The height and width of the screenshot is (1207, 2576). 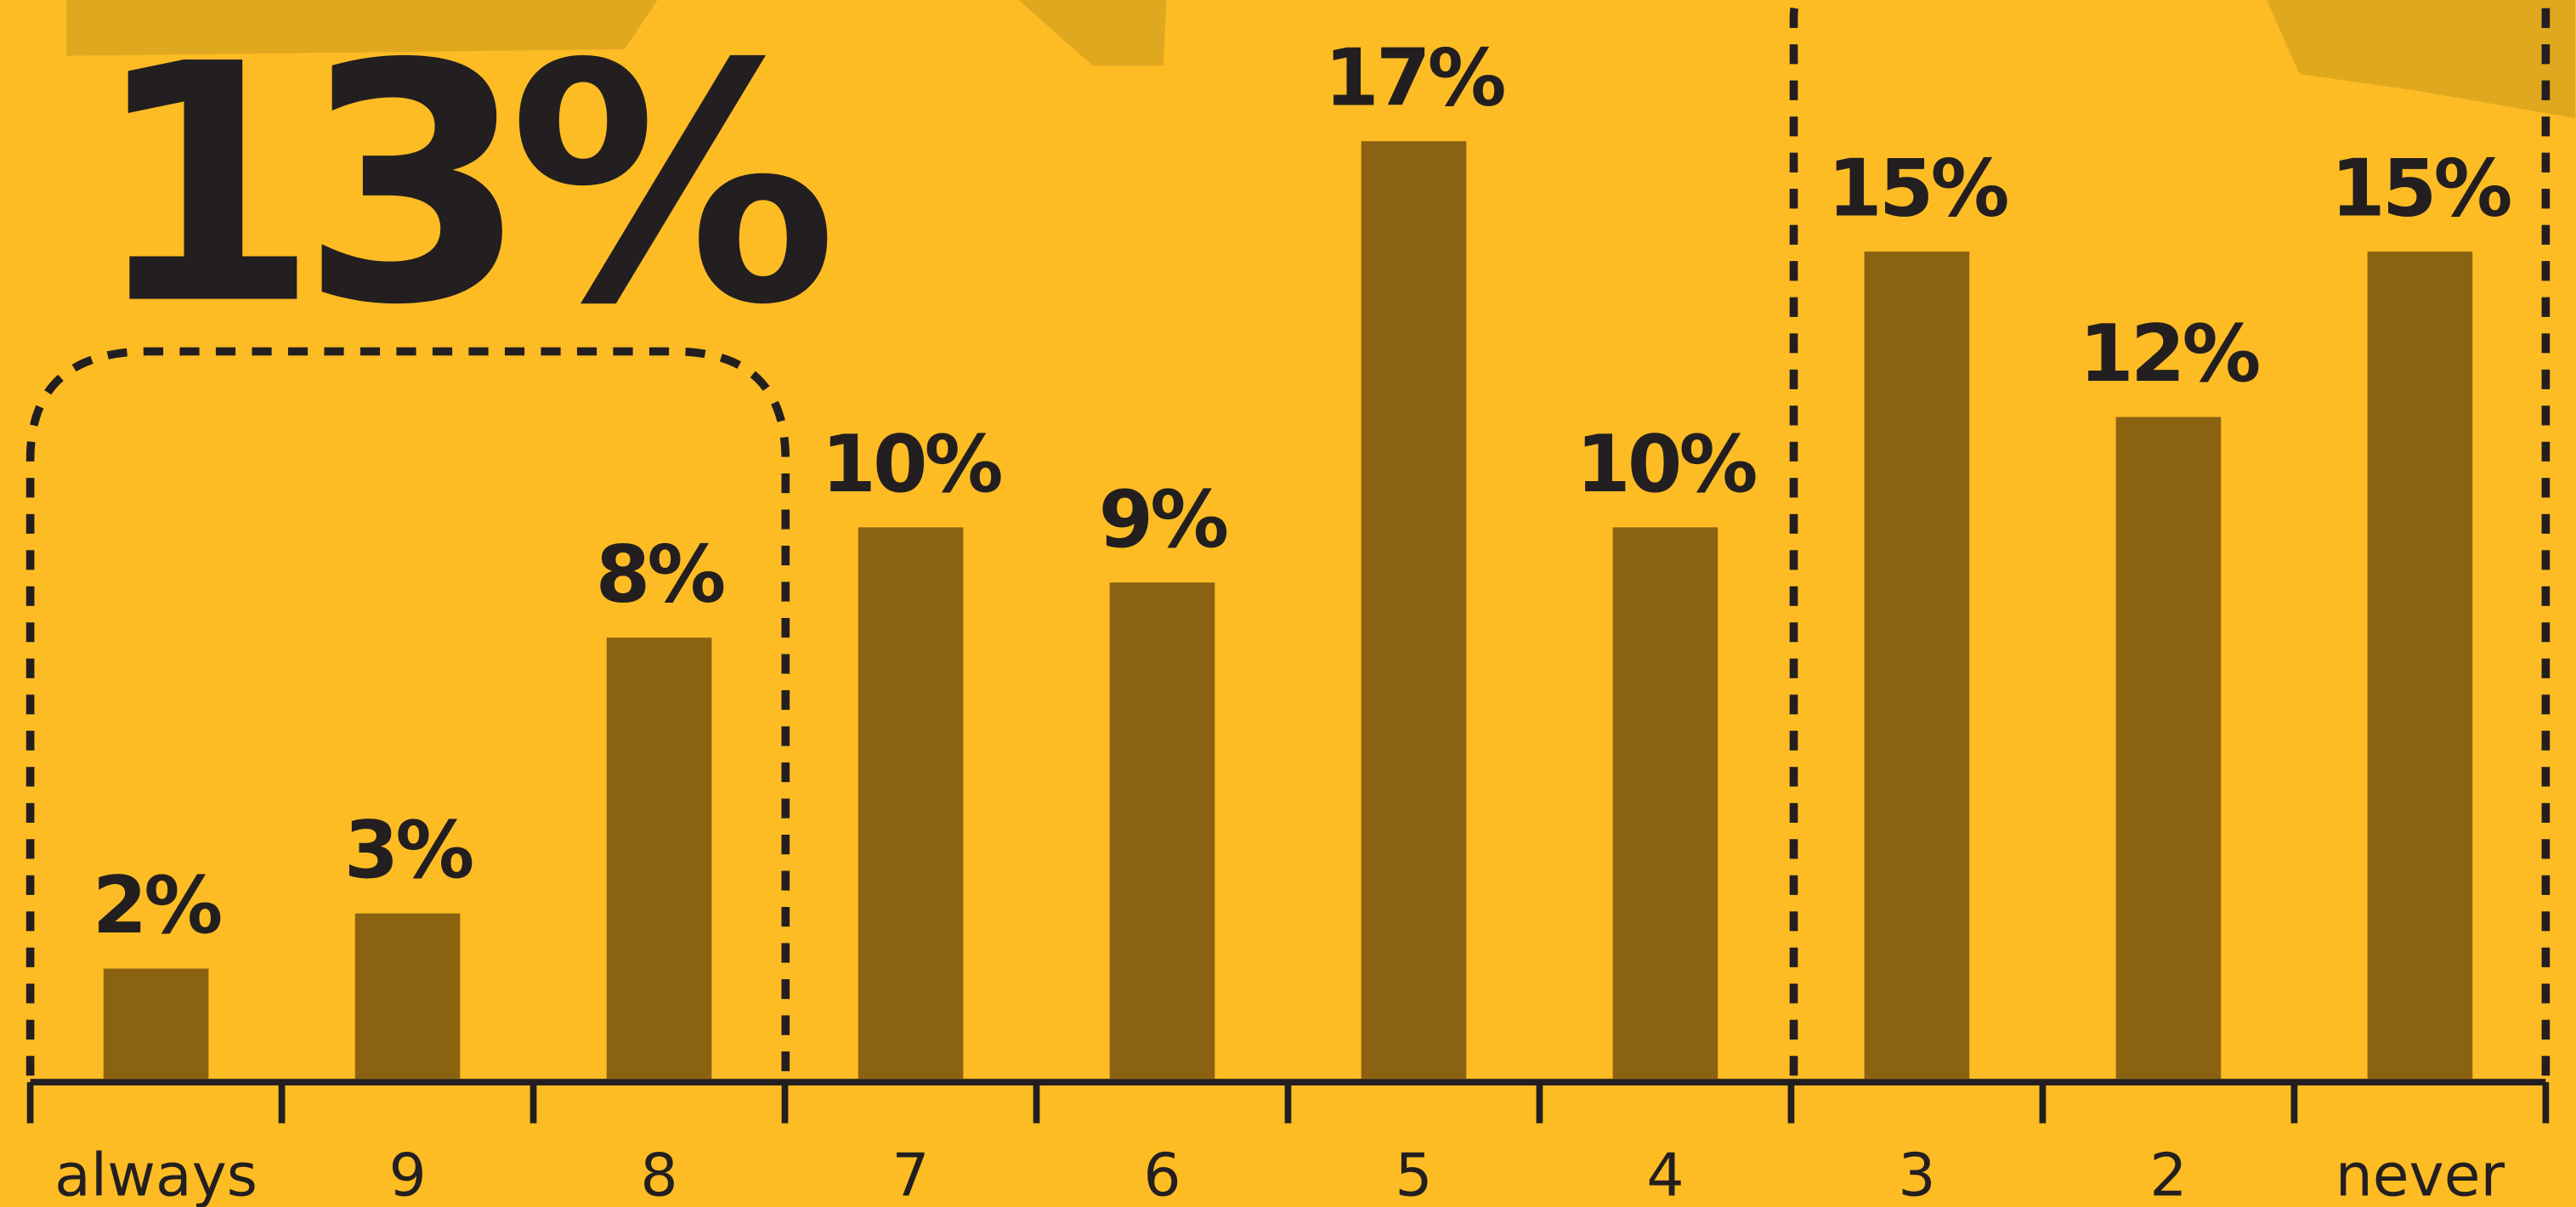 I want to click on value-label: 17%, so click(x=1413, y=78).